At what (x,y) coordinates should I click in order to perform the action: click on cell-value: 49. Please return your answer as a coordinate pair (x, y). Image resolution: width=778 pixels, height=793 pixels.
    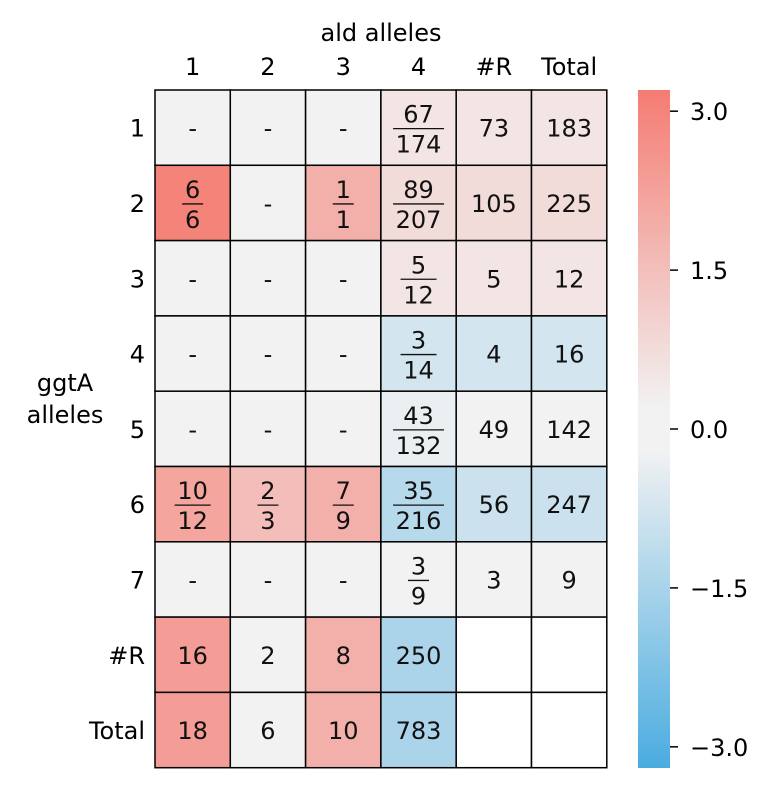
    Looking at the image, I should click on (494, 430).